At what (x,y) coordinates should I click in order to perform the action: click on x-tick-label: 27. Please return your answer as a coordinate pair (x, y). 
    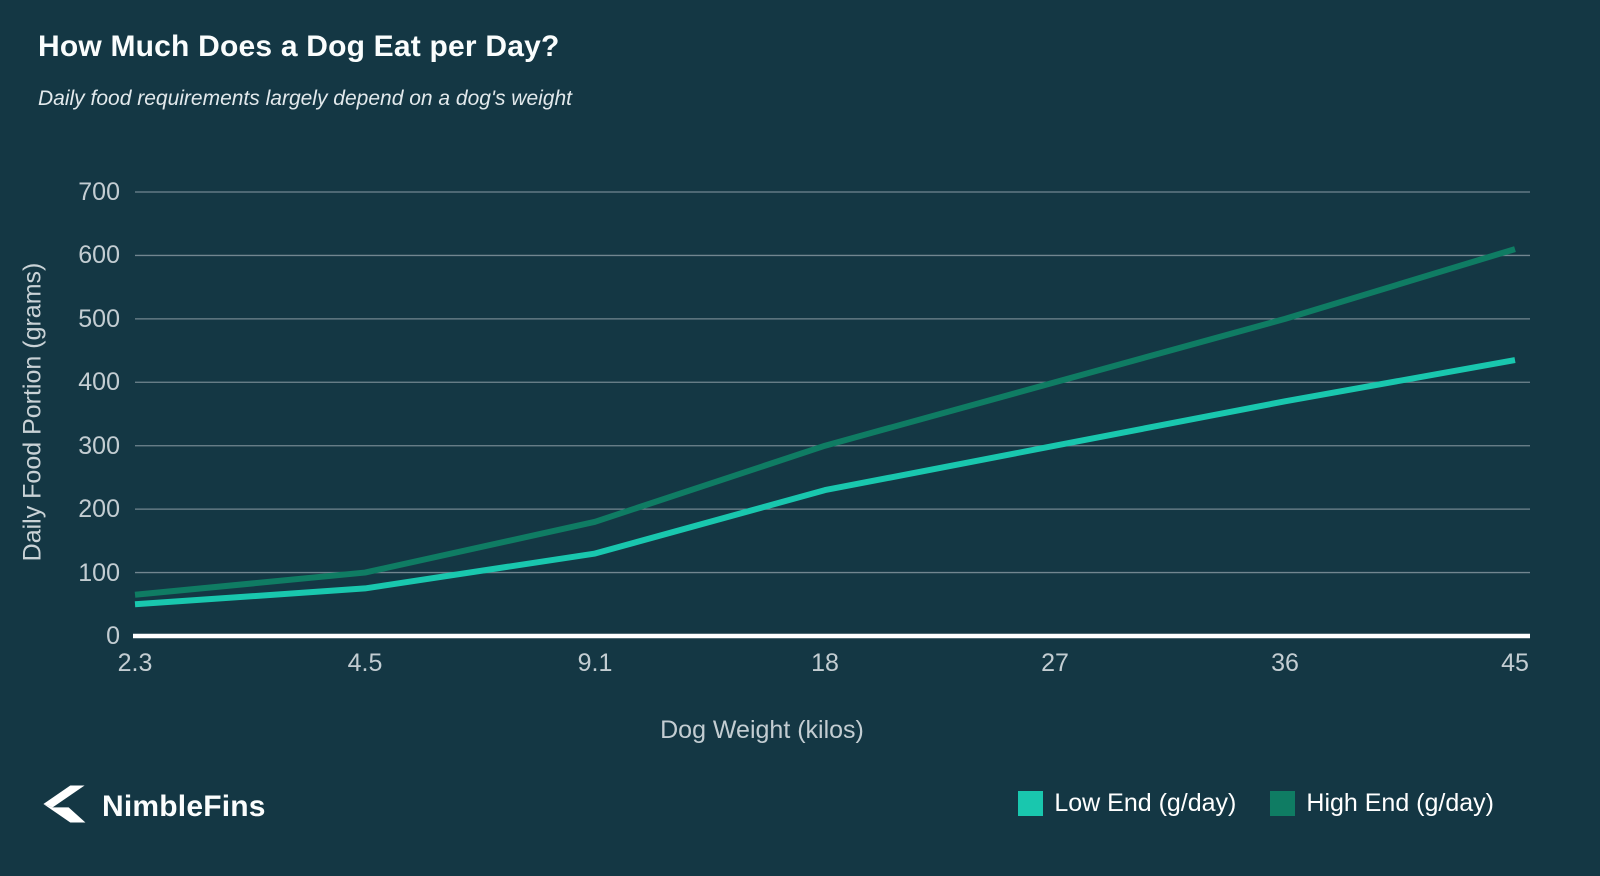
    Looking at the image, I should click on (1055, 663).